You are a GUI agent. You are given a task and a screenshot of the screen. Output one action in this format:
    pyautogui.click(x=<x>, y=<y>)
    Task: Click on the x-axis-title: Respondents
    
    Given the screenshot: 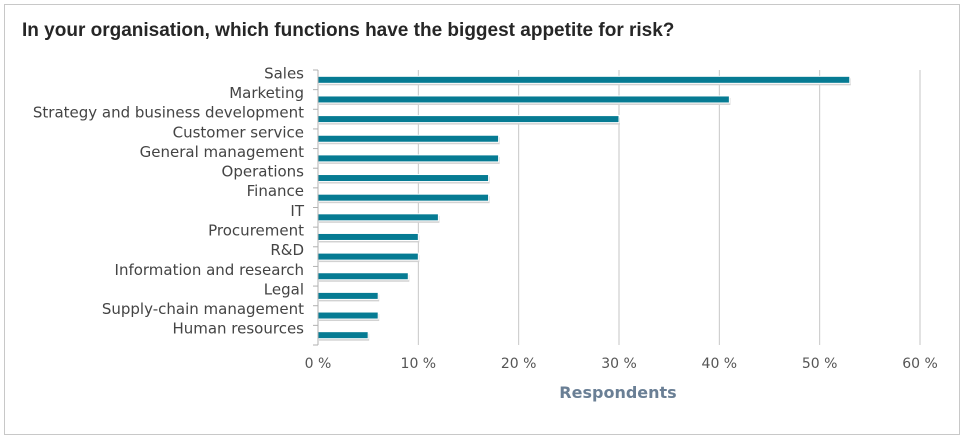 What is the action you would take?
    pyautogui.click(x=617, y=392)
    